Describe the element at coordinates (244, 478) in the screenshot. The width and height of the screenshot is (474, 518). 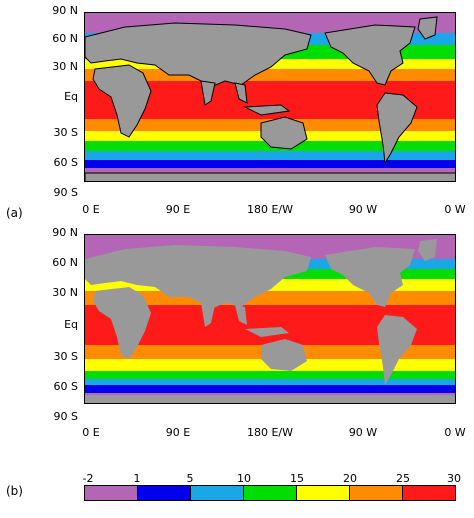
I see `colorbar-tick-3: 10` at that location.